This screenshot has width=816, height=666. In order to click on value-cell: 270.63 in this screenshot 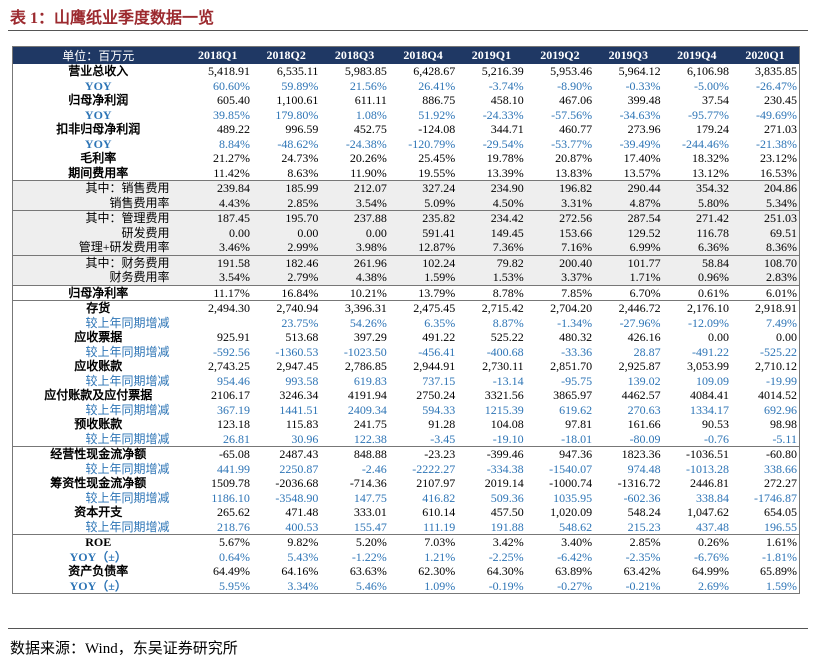, I will do `click(644, 409)`.